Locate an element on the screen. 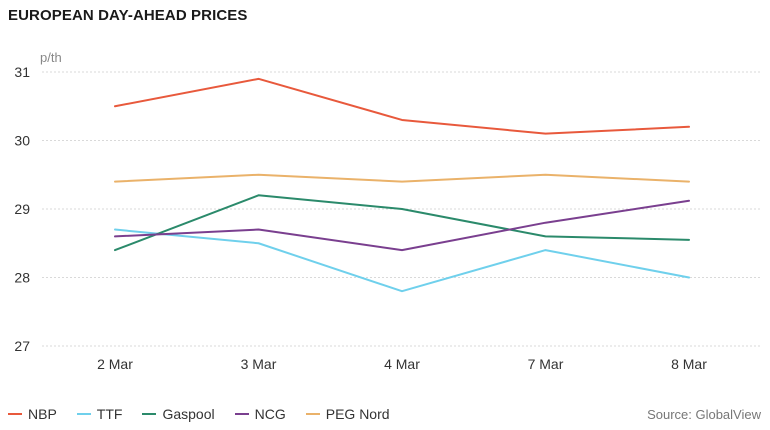  x-tick-label: 4 Mar is located at coordinates (402, 364).